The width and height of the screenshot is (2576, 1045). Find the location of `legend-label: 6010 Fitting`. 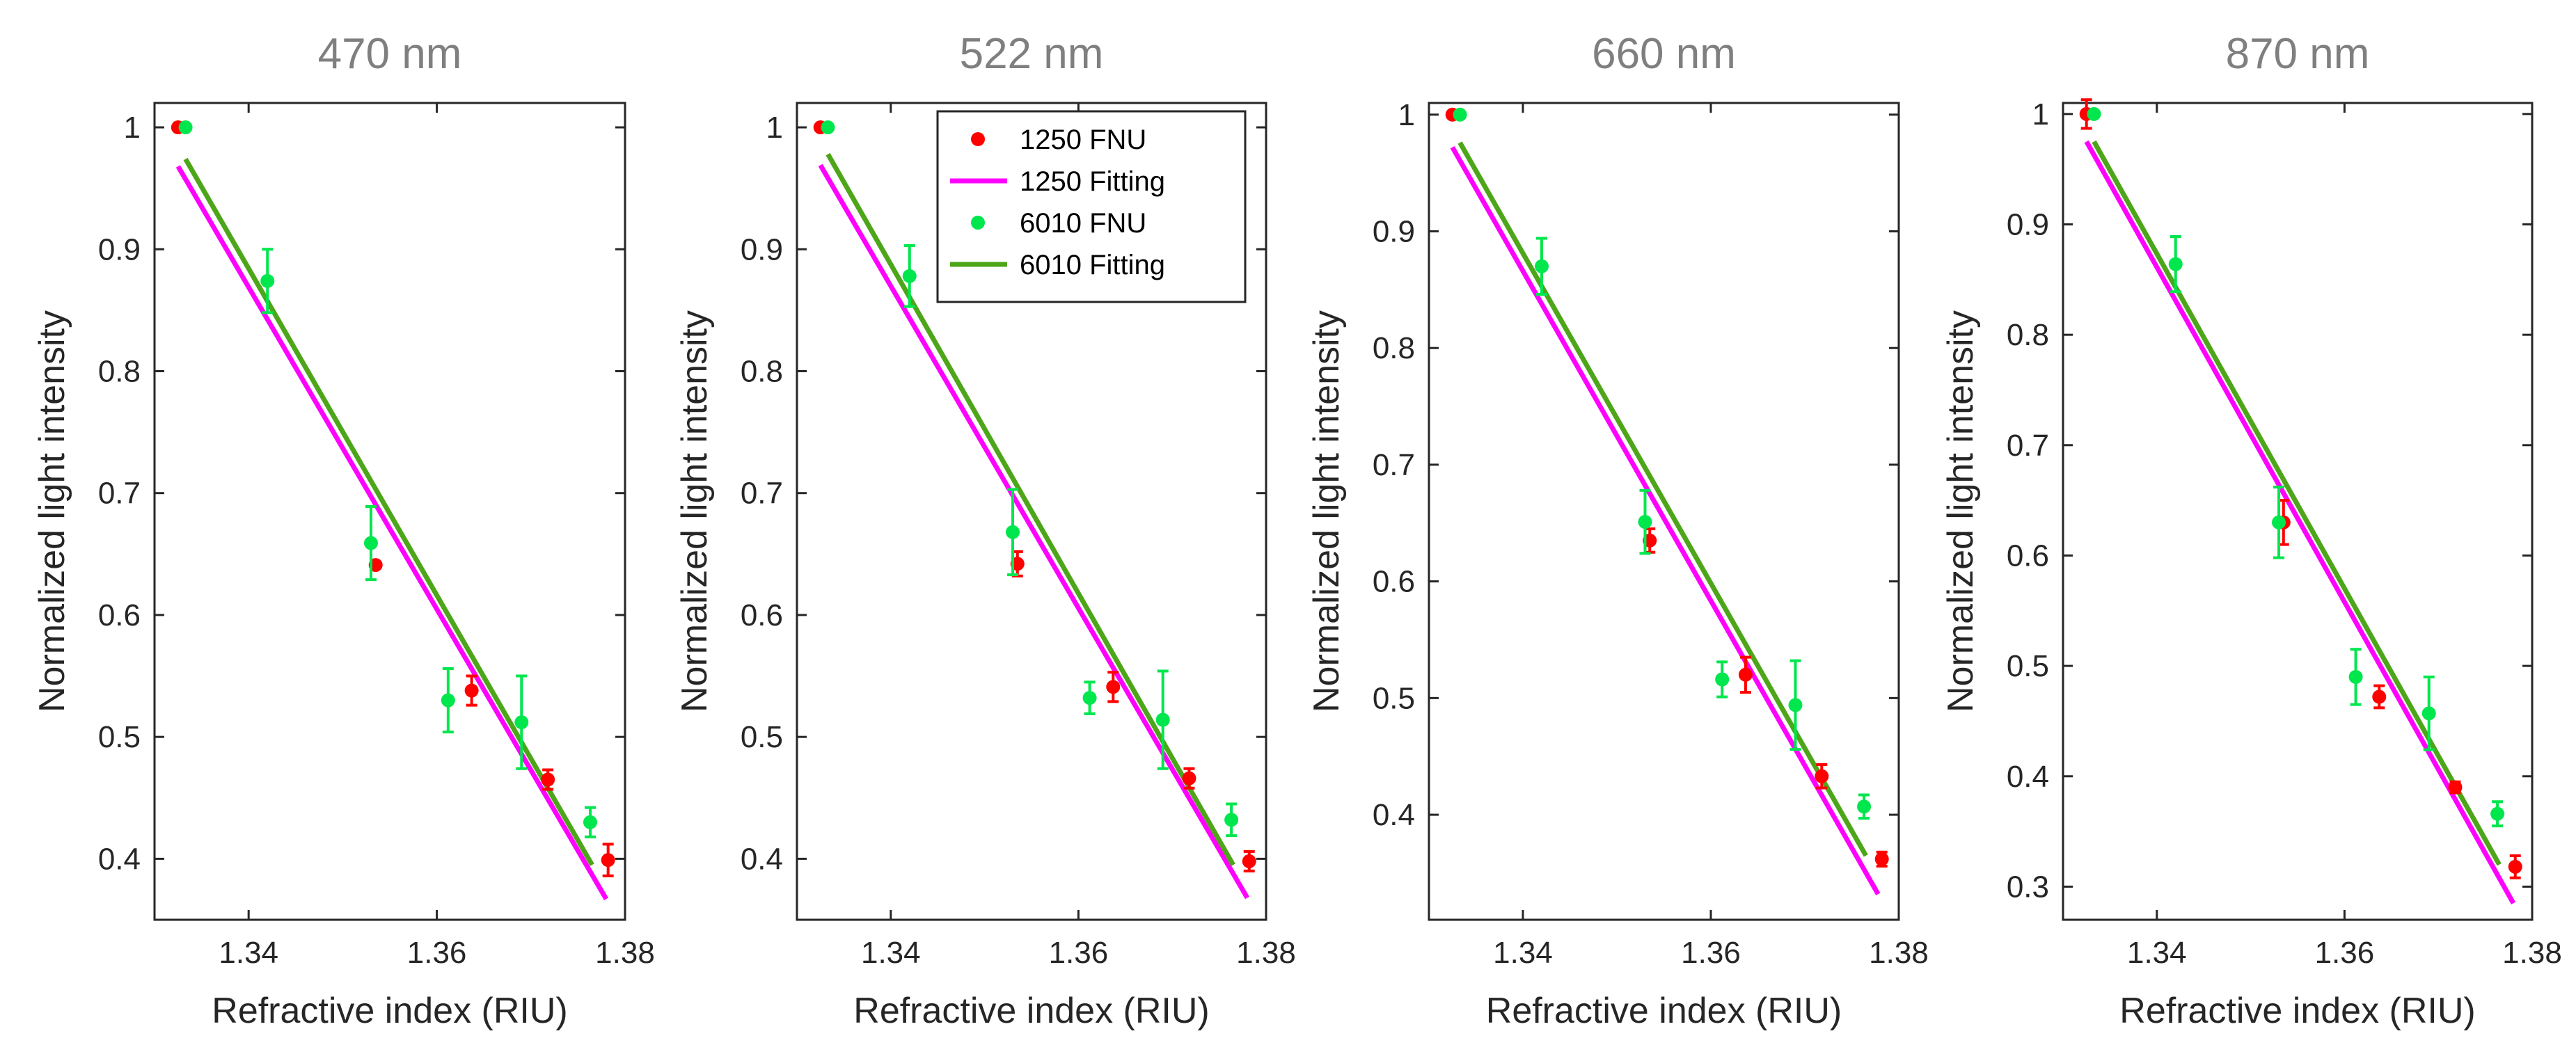

legend-label: 6010 Fitting is located at coordinates (1092, 265).